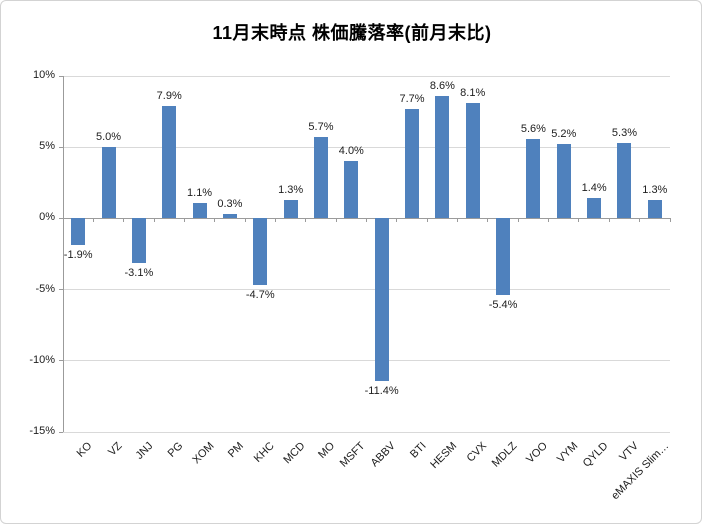  What do you see at coordinates (43, 75) in the screenshot?
I see `y-axis-tick-label: 10%` at bounding box center [43, 75].